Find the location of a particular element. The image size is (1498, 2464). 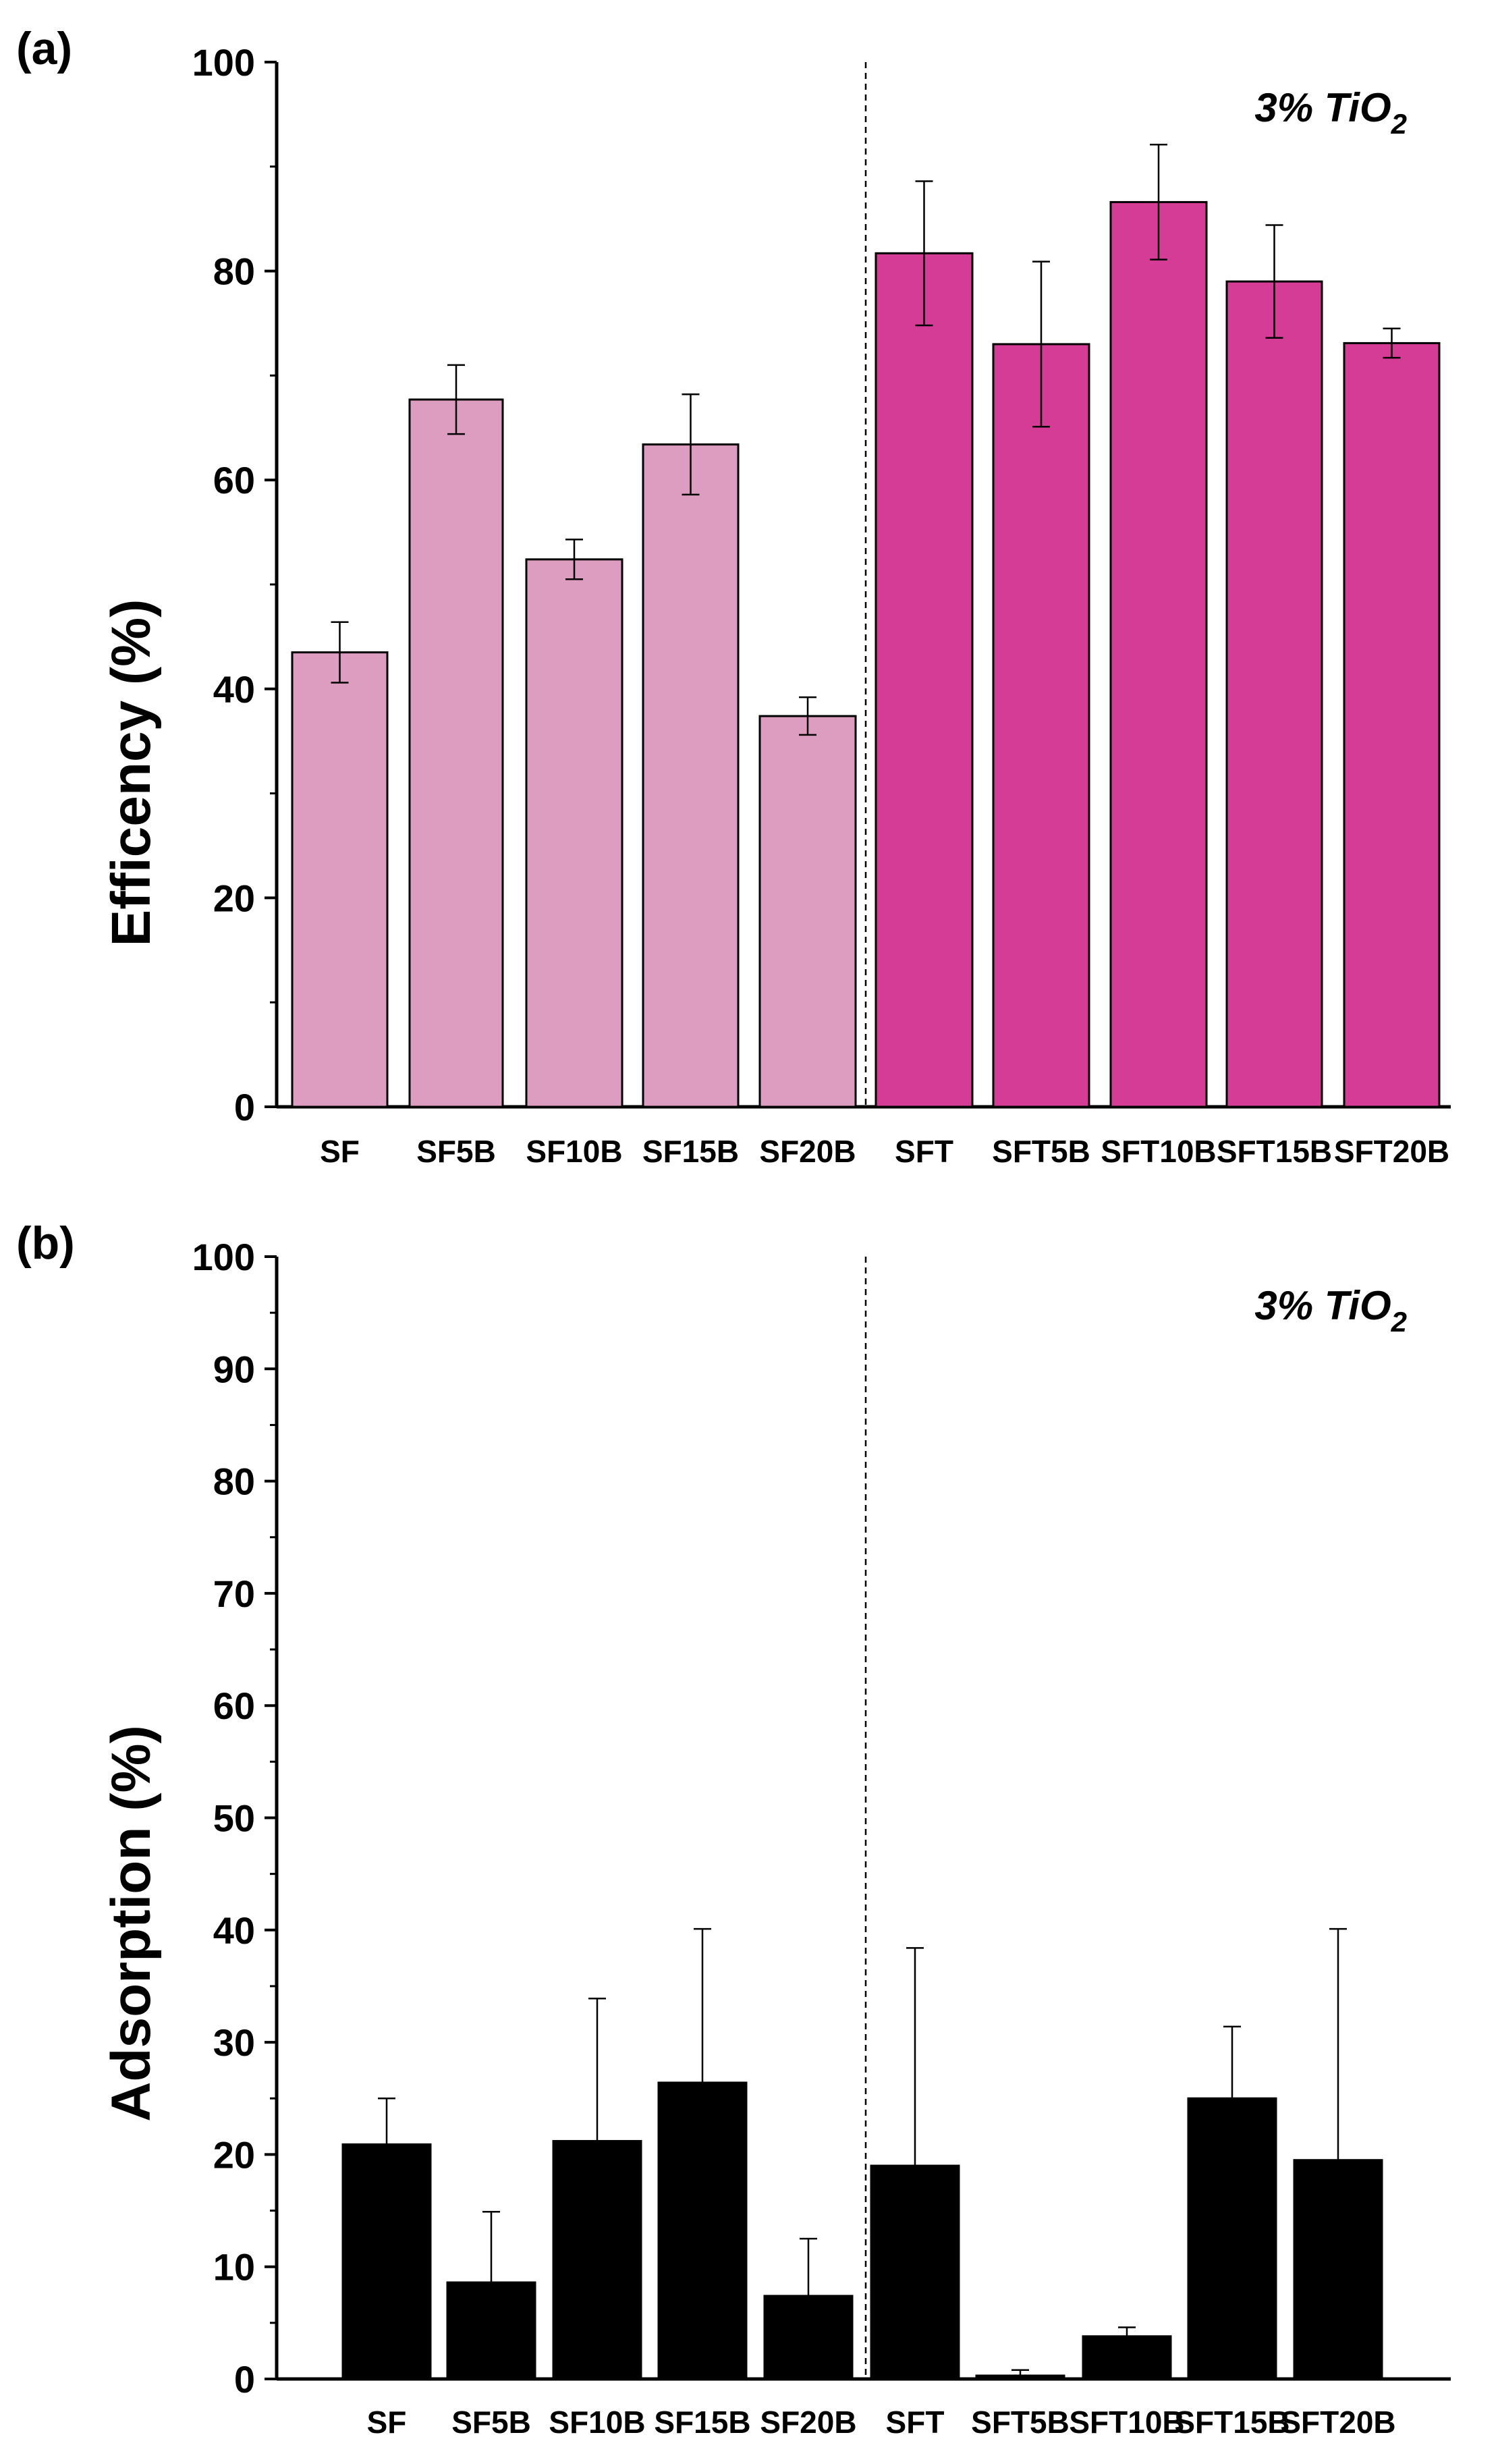

panel-label: (a) is located at coordinates (44, 48).